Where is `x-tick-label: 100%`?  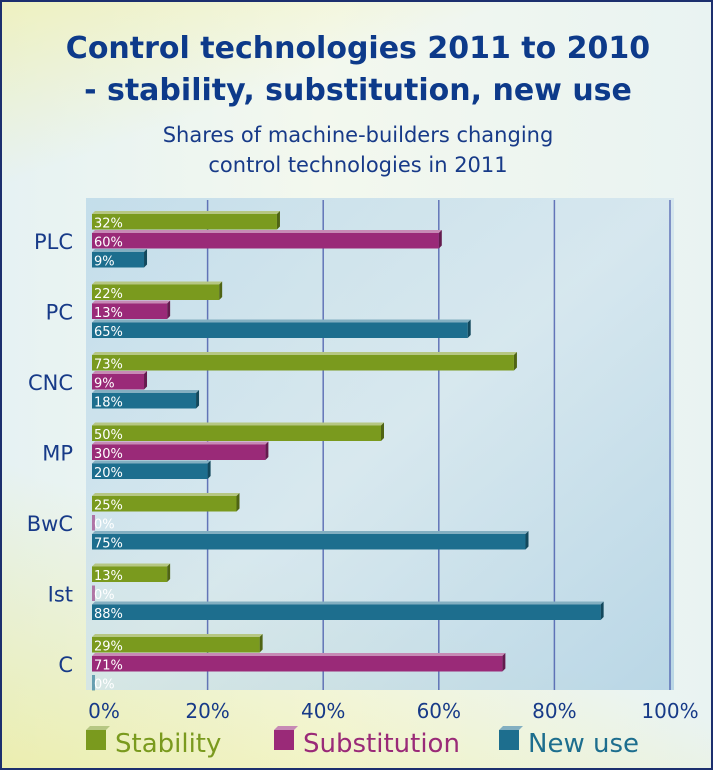
x-tick-label: 100% is located at coordinates (669, 711).